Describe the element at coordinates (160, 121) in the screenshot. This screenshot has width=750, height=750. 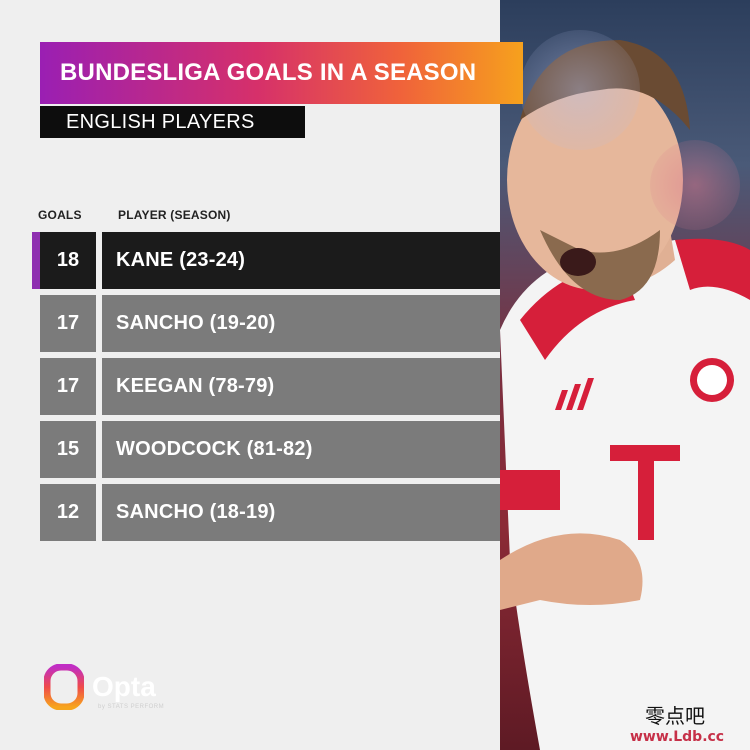
I see `subtitle: ENGLISH PLAYERS` at that location.